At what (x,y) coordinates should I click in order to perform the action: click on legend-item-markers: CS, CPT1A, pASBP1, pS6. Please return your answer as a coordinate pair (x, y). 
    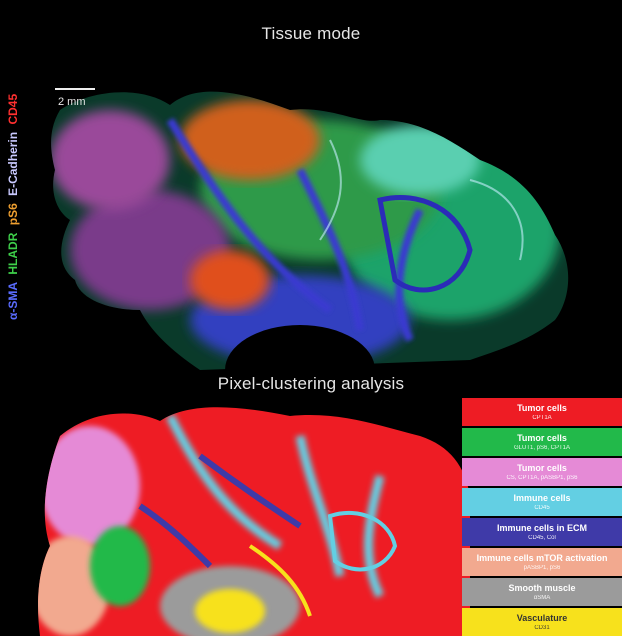
    Looking at the image, I should click on (542, 477).